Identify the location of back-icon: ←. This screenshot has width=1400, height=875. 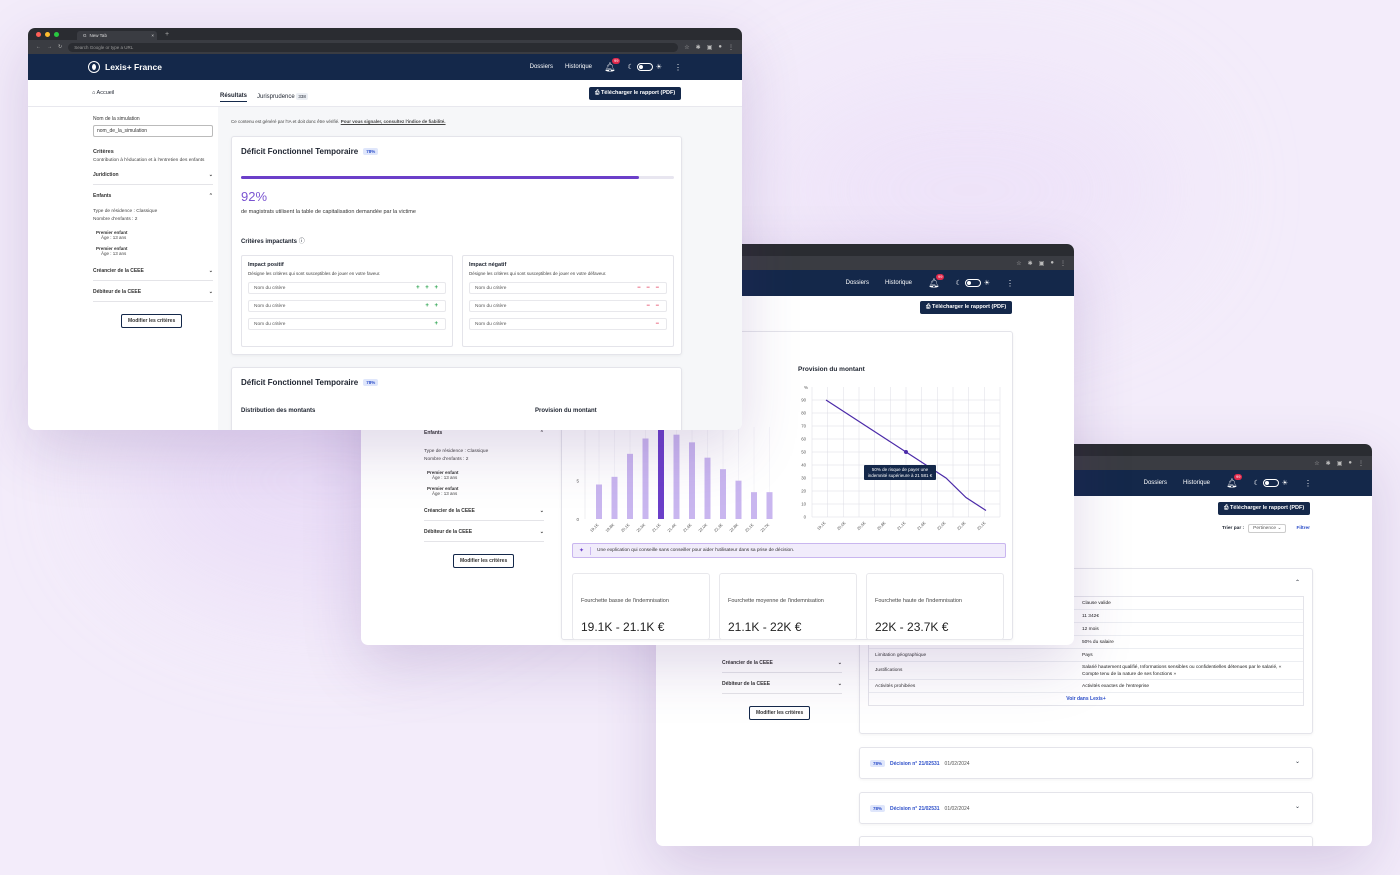
(38, 47).